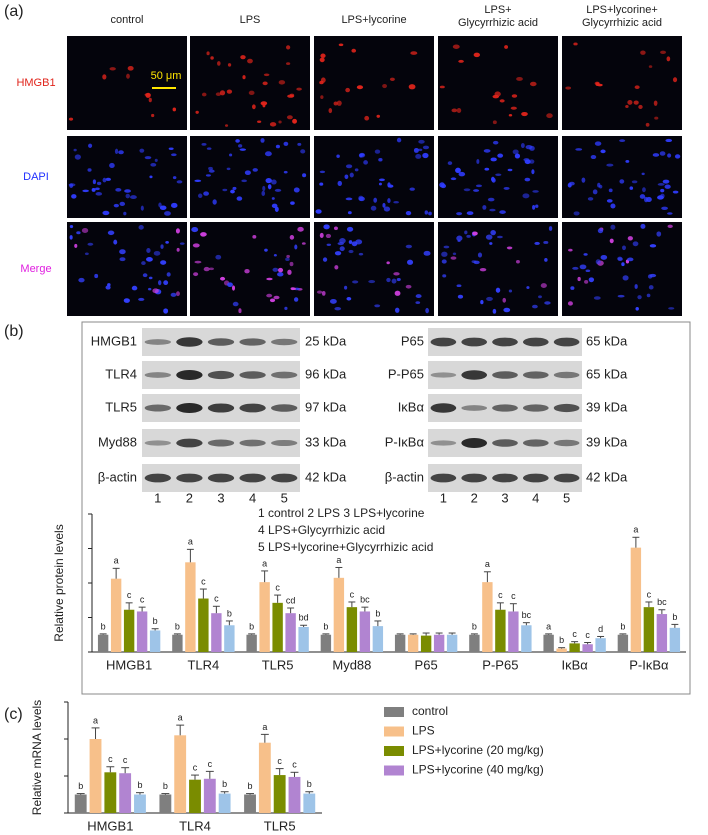 The width and height of the screenshot is (708, 835). I want to click on legend-label: LPS+lycorine (40 mg/kg), so click(478, 770).